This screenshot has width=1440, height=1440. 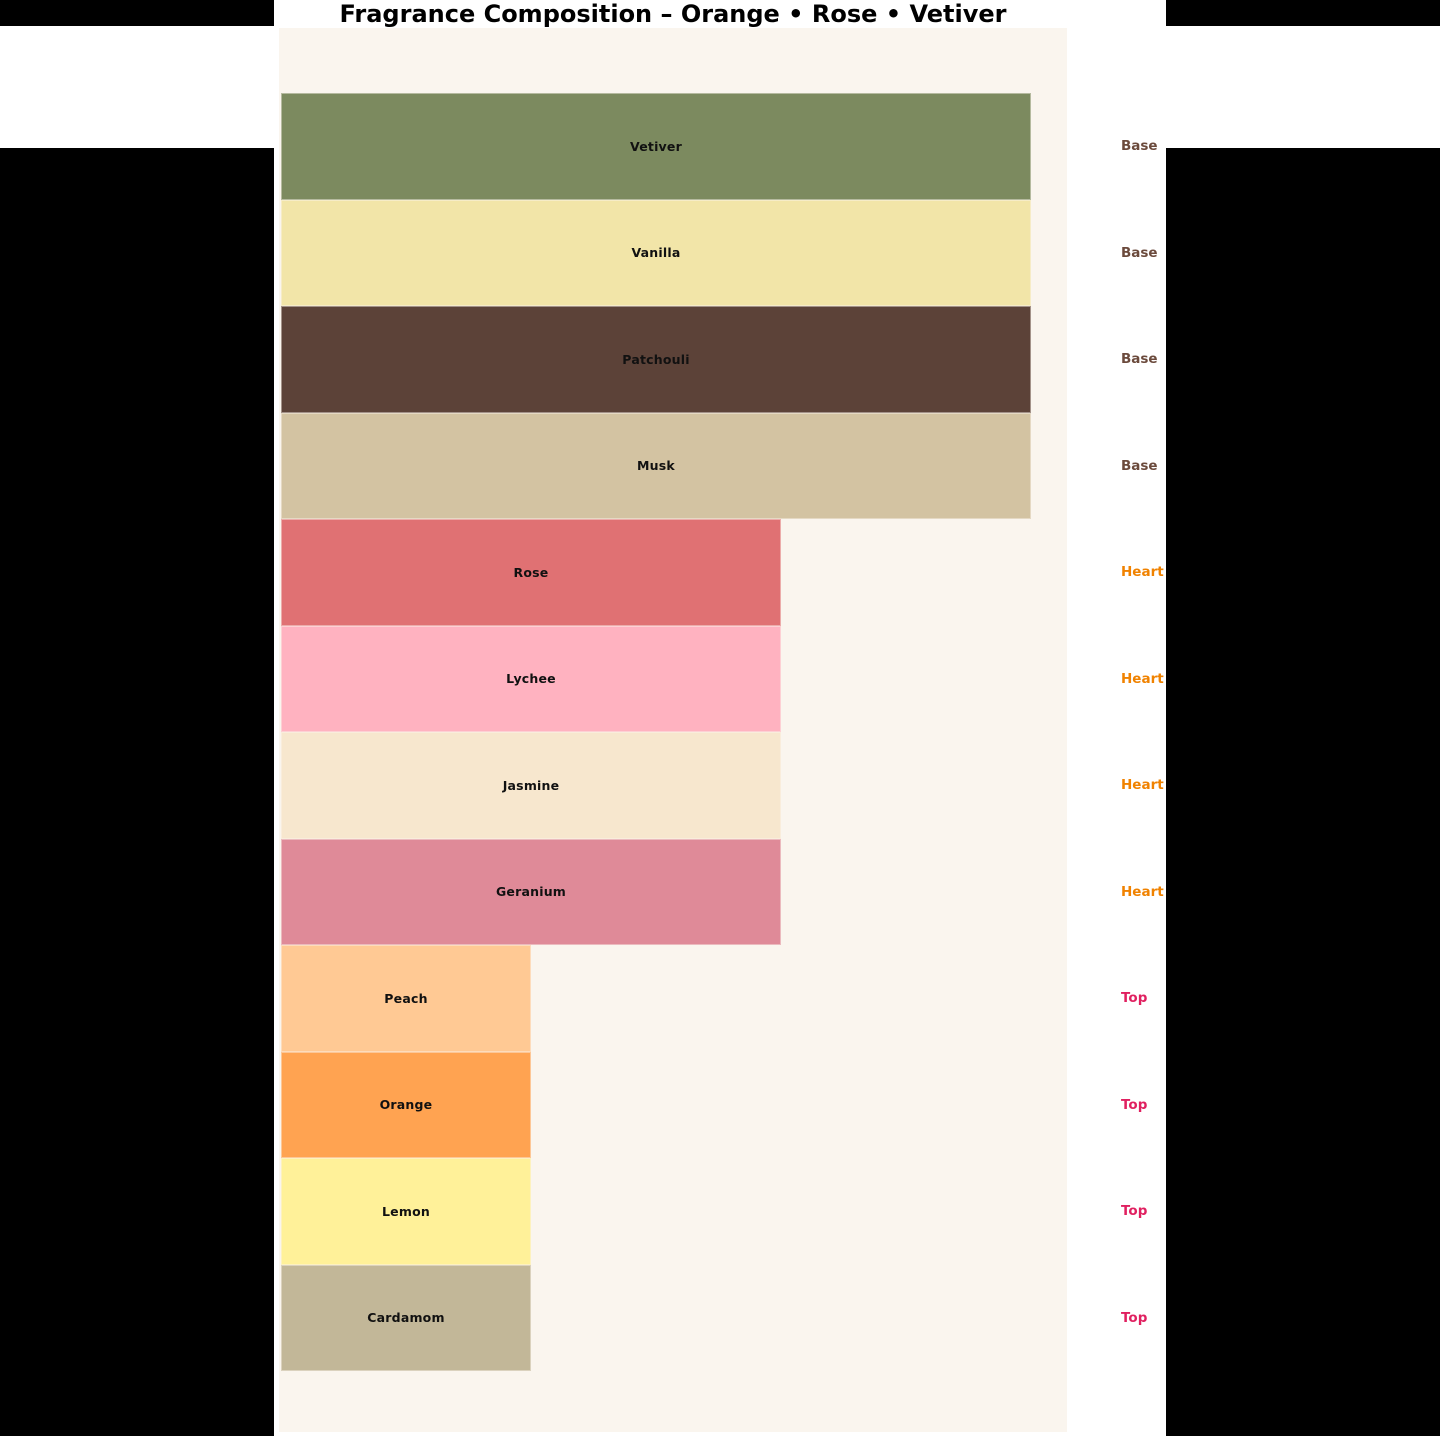 What do you see at coordinates (1134, 1211) in the screenshot?
I see `group-label-10-top: Top` at bounding box center [1134, 1211].